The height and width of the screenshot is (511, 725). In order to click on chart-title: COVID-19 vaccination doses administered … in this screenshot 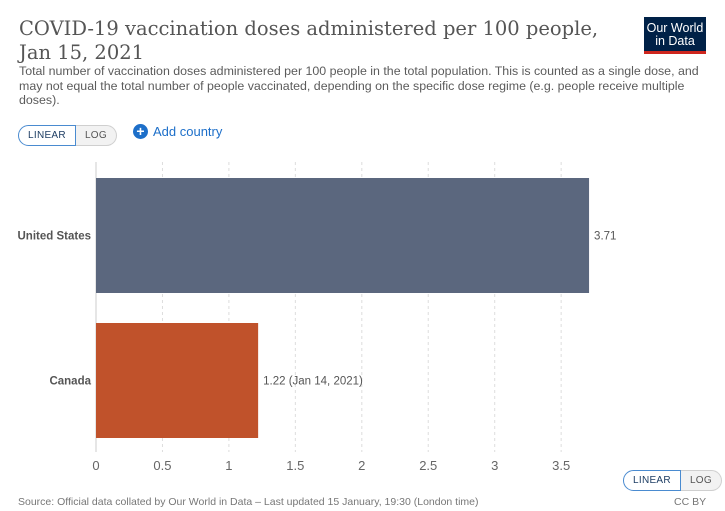, I will do `click(309, 40)`.